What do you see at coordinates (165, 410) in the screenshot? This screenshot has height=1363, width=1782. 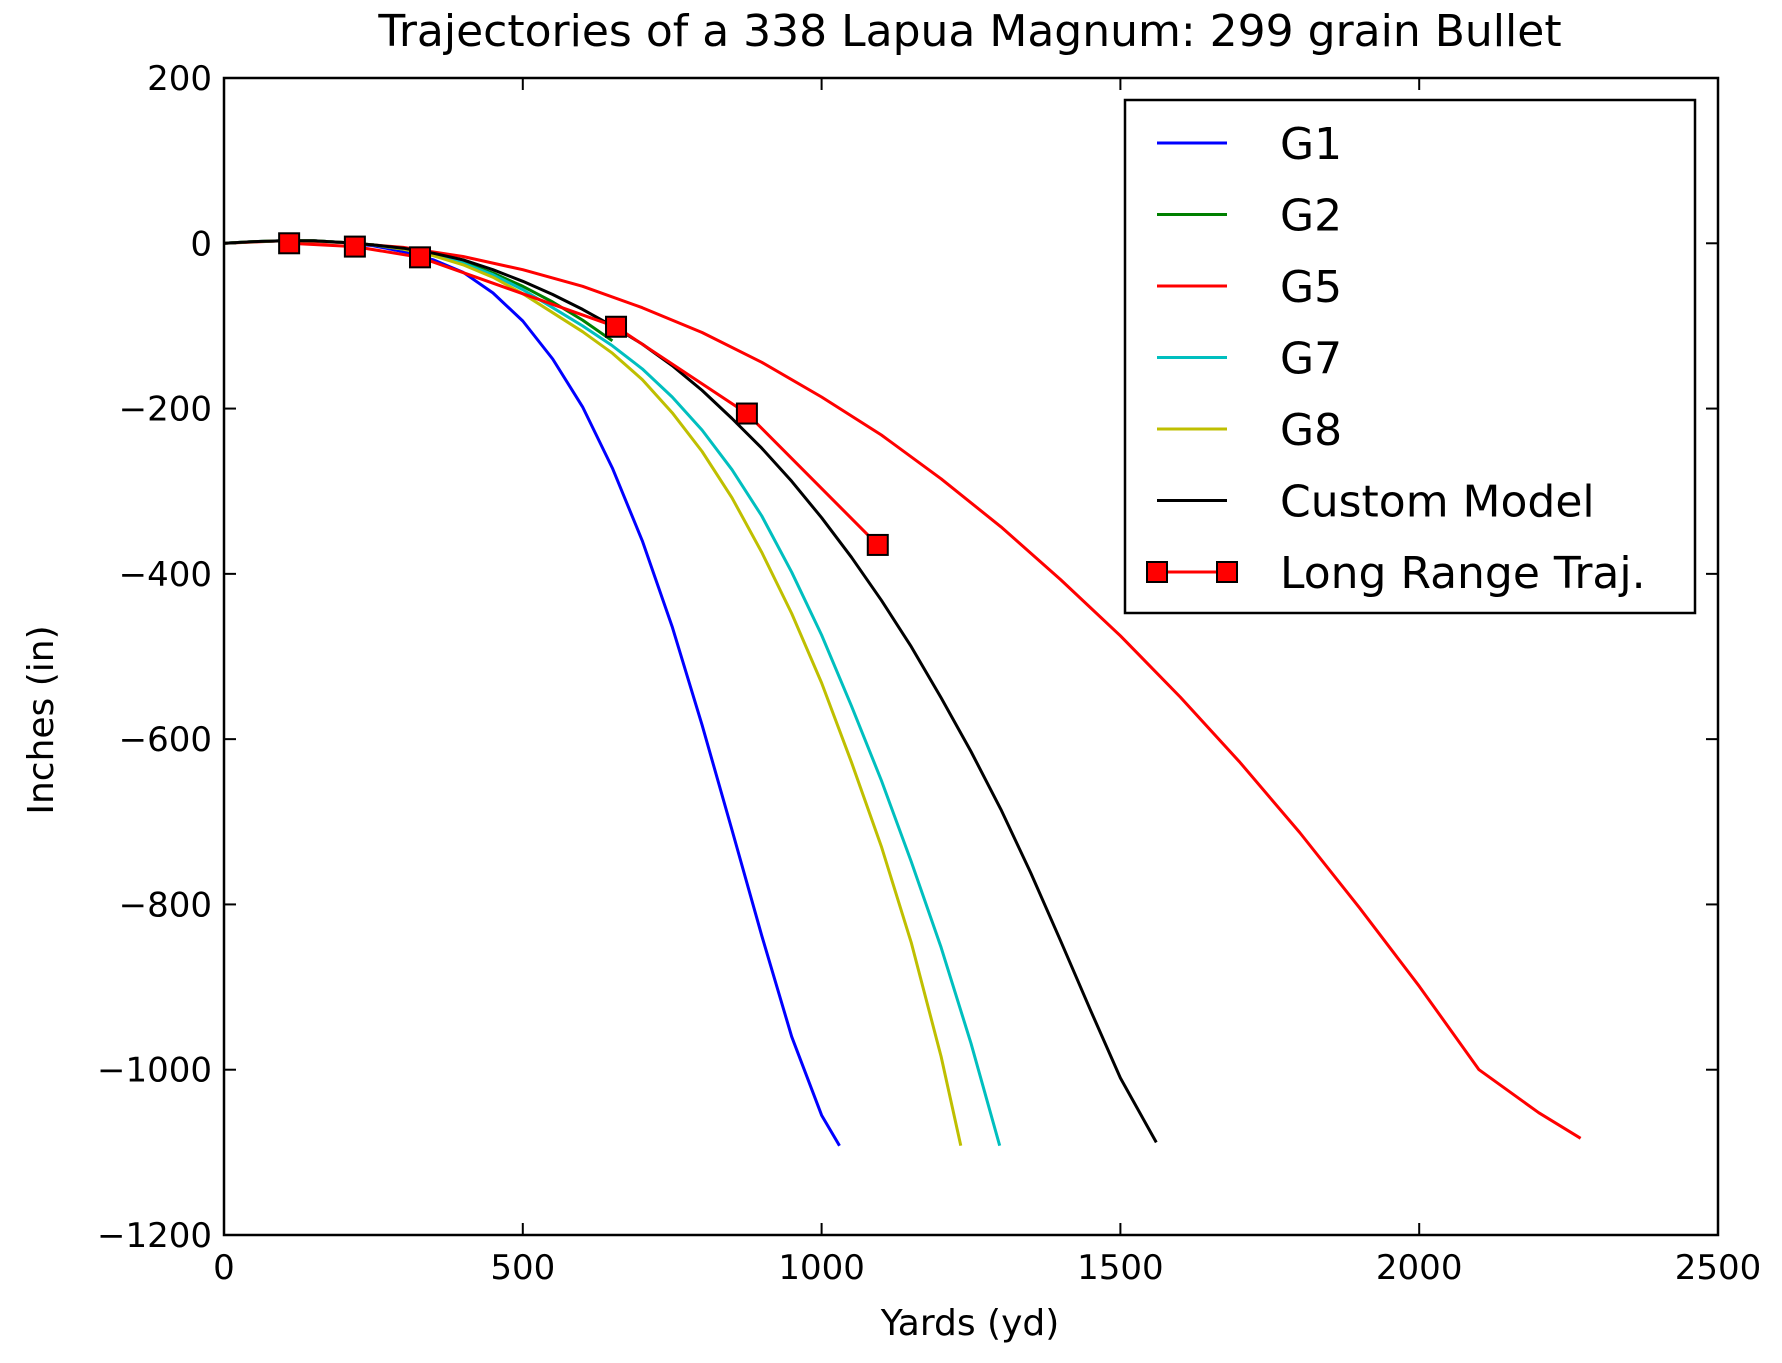 I see `y-tick-label: −200` at bounding box center [165, 410].